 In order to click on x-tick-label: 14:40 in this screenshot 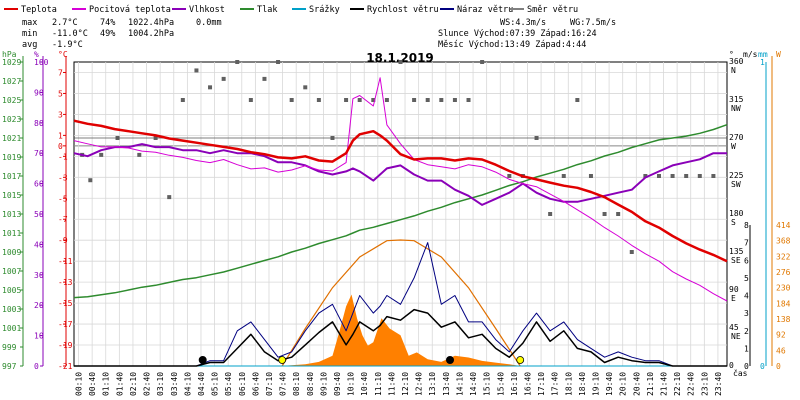, I will do `click(473, 384)`.